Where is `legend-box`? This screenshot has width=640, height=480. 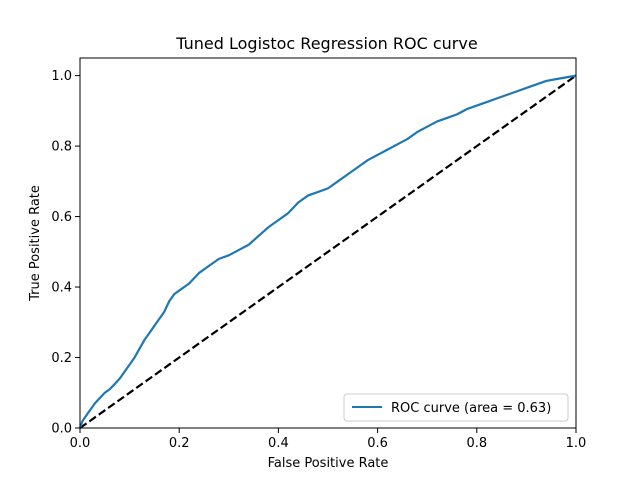 legend-box is located at coordinates (456, 407).